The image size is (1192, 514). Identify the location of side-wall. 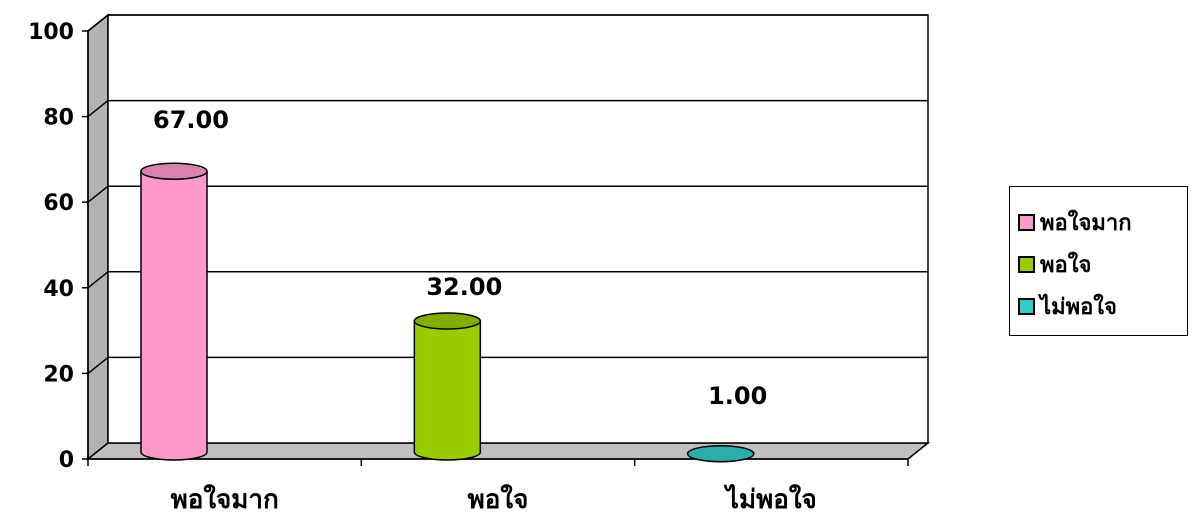
(98, 237).